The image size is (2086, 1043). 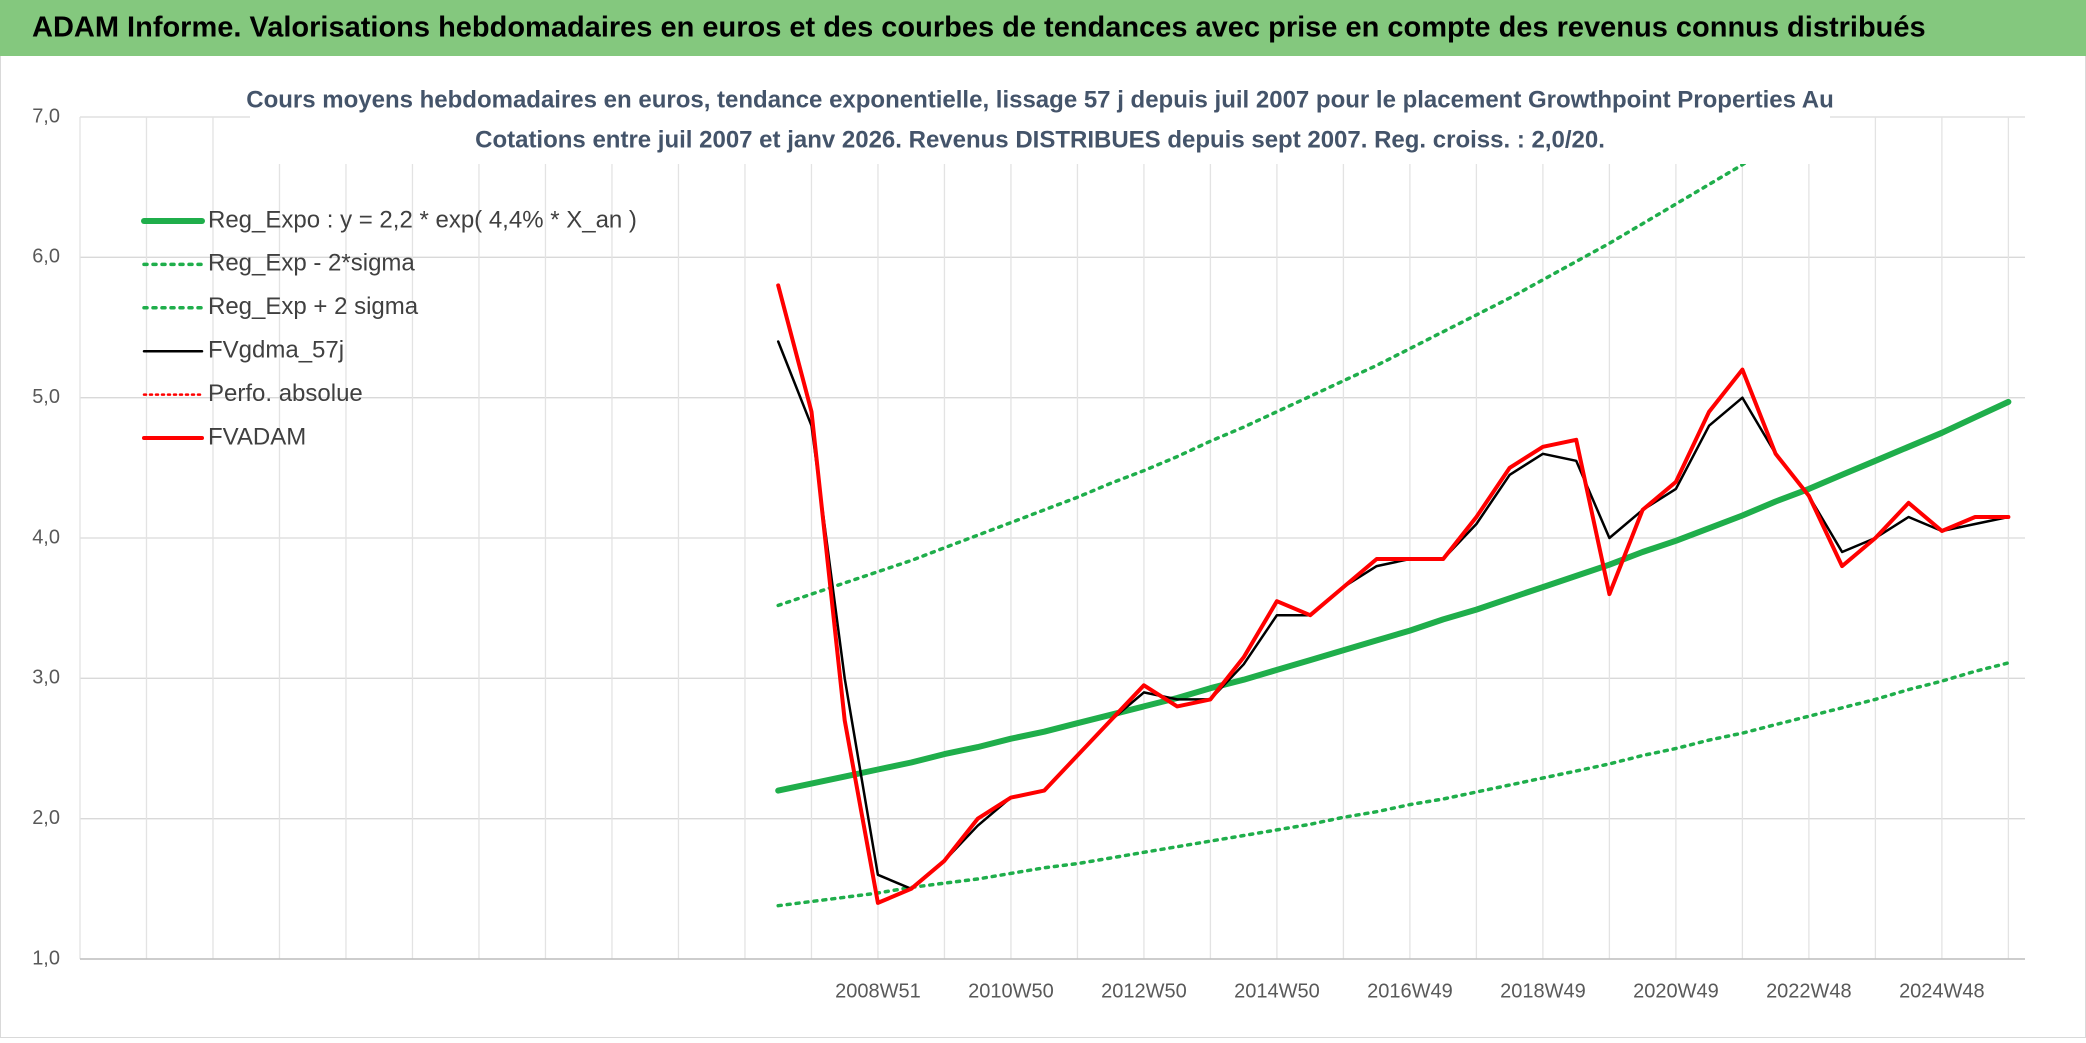 What do you see at coordinates (1040, 124) in the screenshot?
I see `title-background` at bounding box center [1040, 124].